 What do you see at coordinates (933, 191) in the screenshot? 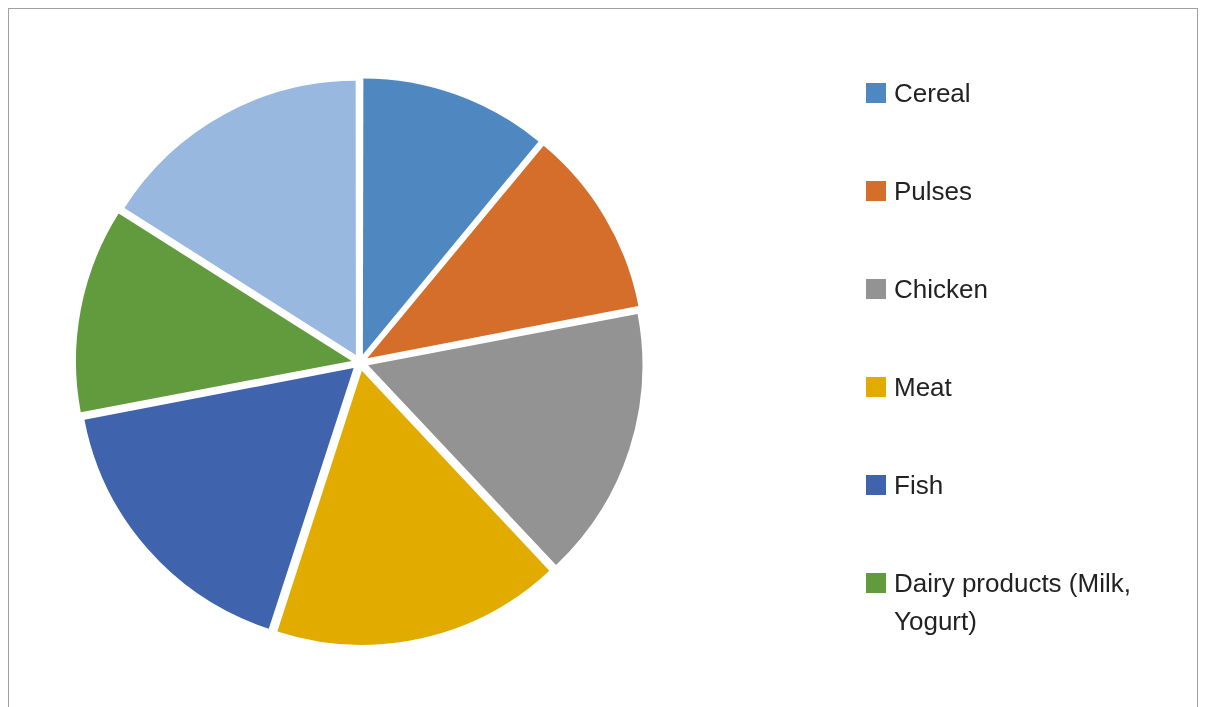
I see `legend-label: Pulses` at bounding box center [933, 191].